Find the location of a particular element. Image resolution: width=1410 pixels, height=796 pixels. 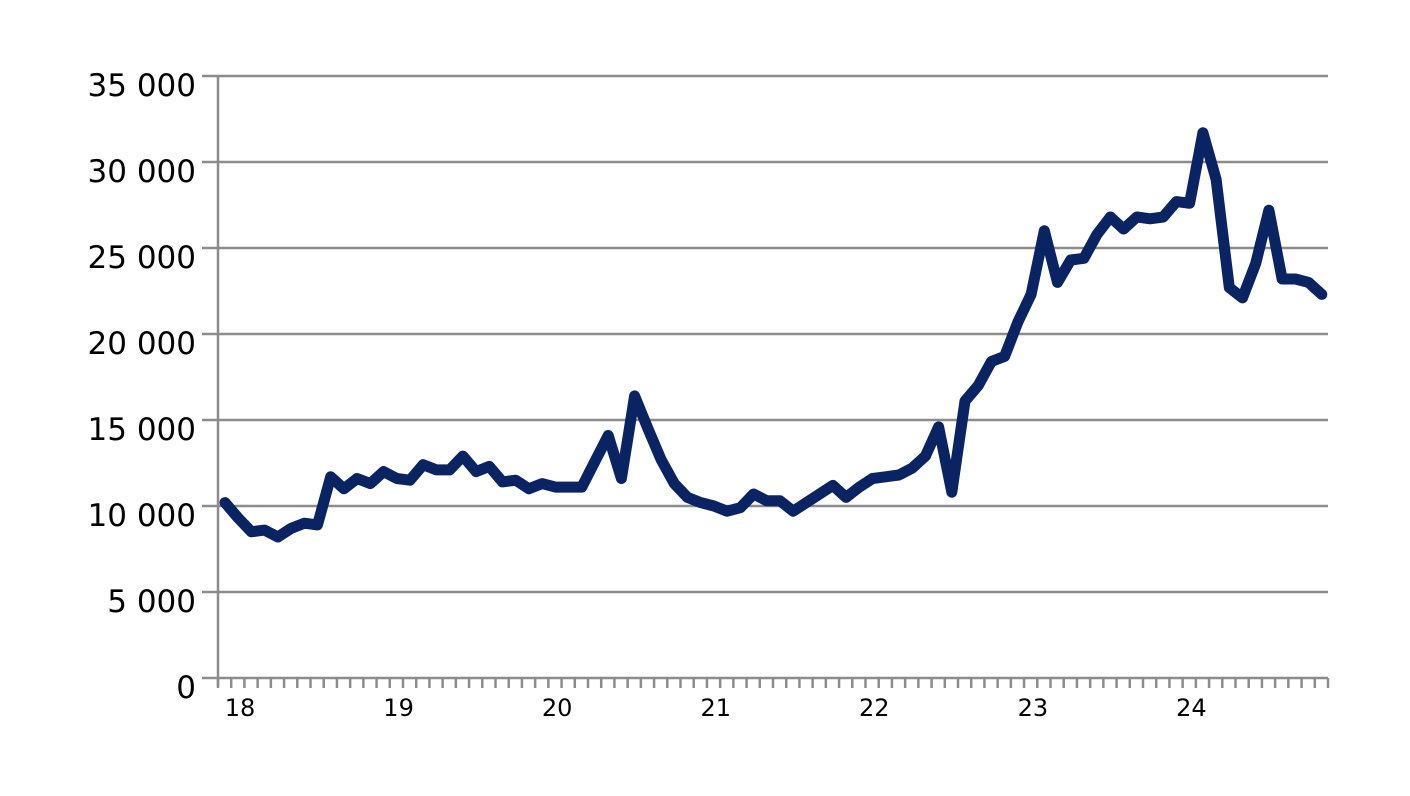

x-tick-label: 18 is located at coordinates (240, 708).